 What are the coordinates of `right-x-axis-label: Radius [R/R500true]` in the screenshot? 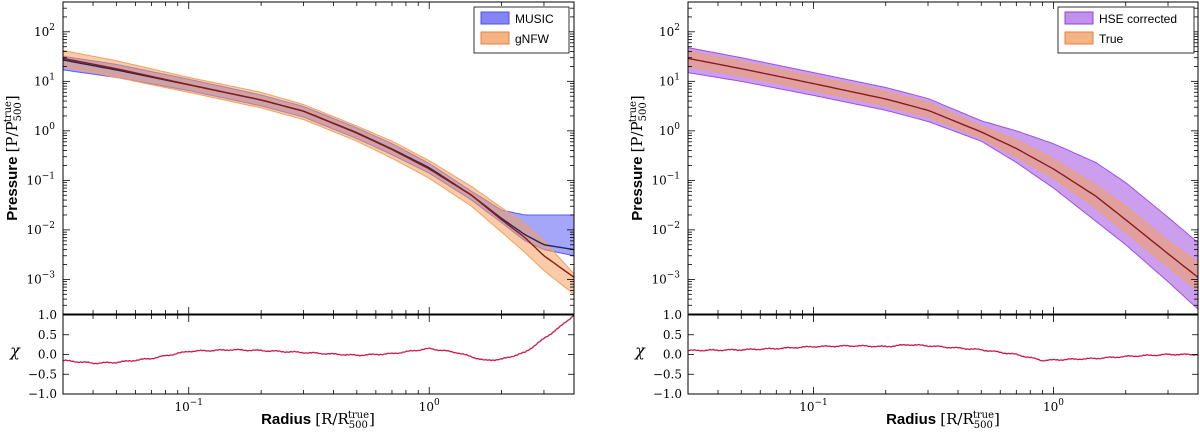 It's located at (943, 420).